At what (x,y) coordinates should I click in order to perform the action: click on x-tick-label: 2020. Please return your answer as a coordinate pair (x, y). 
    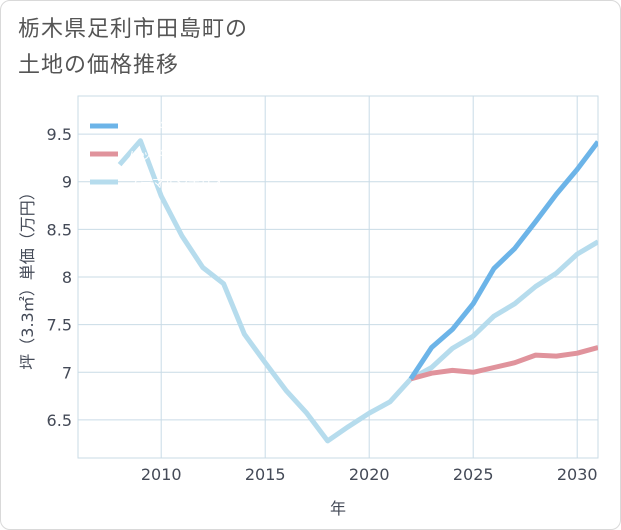
    Looking at the image, I should click on (369, 474).